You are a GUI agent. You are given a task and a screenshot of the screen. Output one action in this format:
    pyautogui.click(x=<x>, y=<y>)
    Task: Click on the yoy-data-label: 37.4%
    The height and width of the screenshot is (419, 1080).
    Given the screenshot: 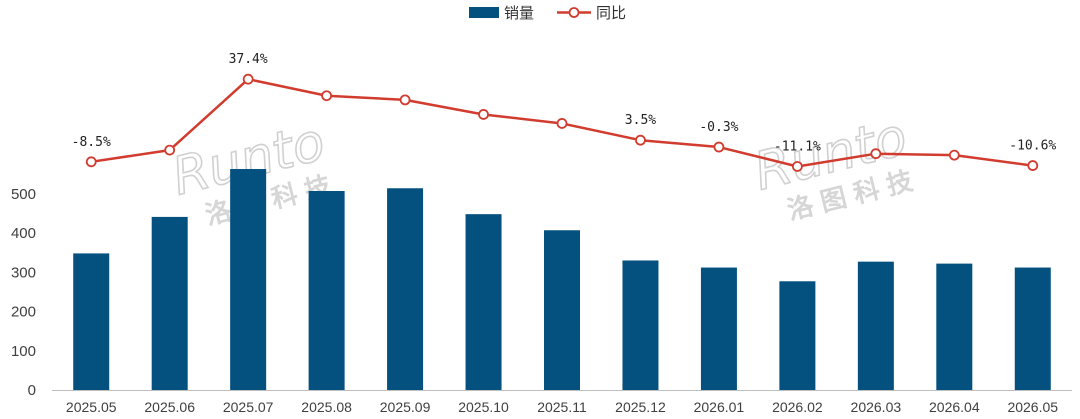 What is the action you would take?
    pyautogui.click(x=248, y=59)
    